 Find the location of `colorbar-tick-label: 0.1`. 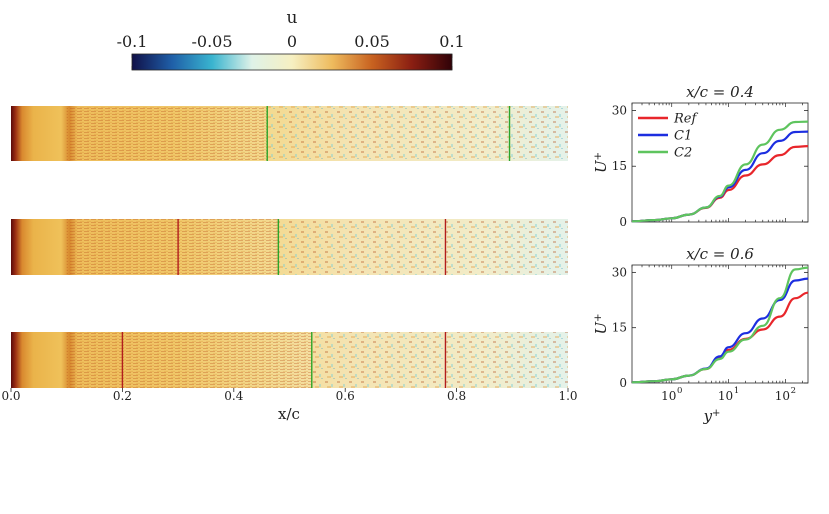

colorbar-tick-label: 0.1 is located at coordinates (451, 41).